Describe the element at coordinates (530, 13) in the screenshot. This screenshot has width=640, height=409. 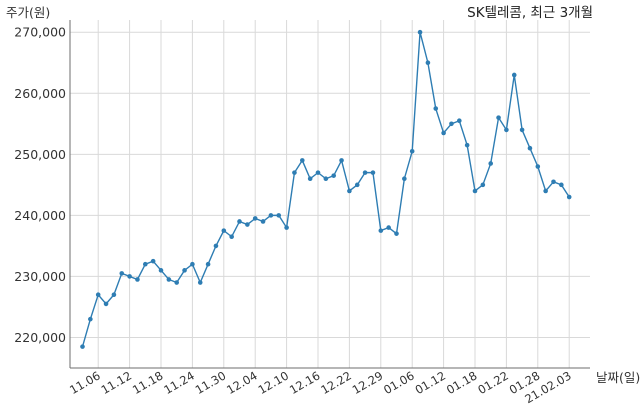
I see `chart-title: SK텔레콤, 최근 3개월` at that location.